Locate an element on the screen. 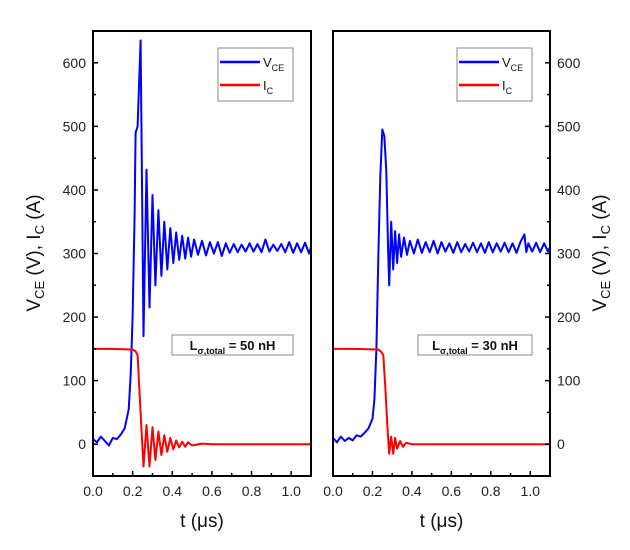  label-part: = 50 nH is located at coordinates (250, 345).